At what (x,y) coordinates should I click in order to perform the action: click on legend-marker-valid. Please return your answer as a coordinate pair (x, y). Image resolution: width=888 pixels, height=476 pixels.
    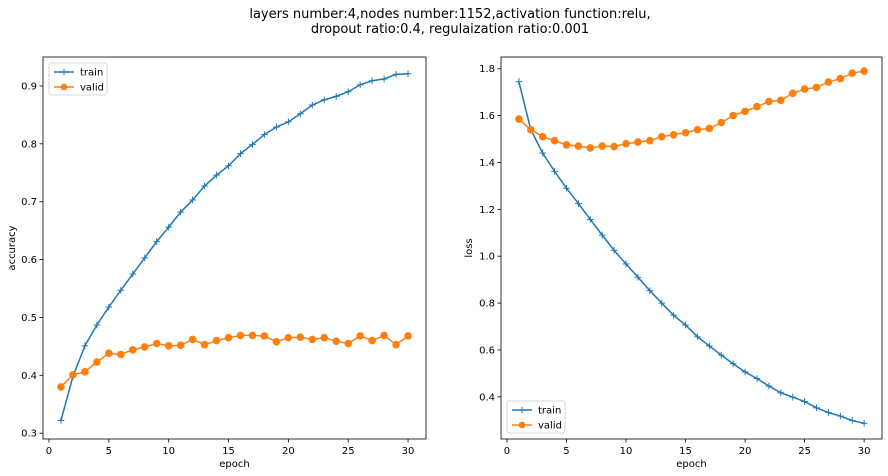
    Looking at the image, I should click on (64, 87).